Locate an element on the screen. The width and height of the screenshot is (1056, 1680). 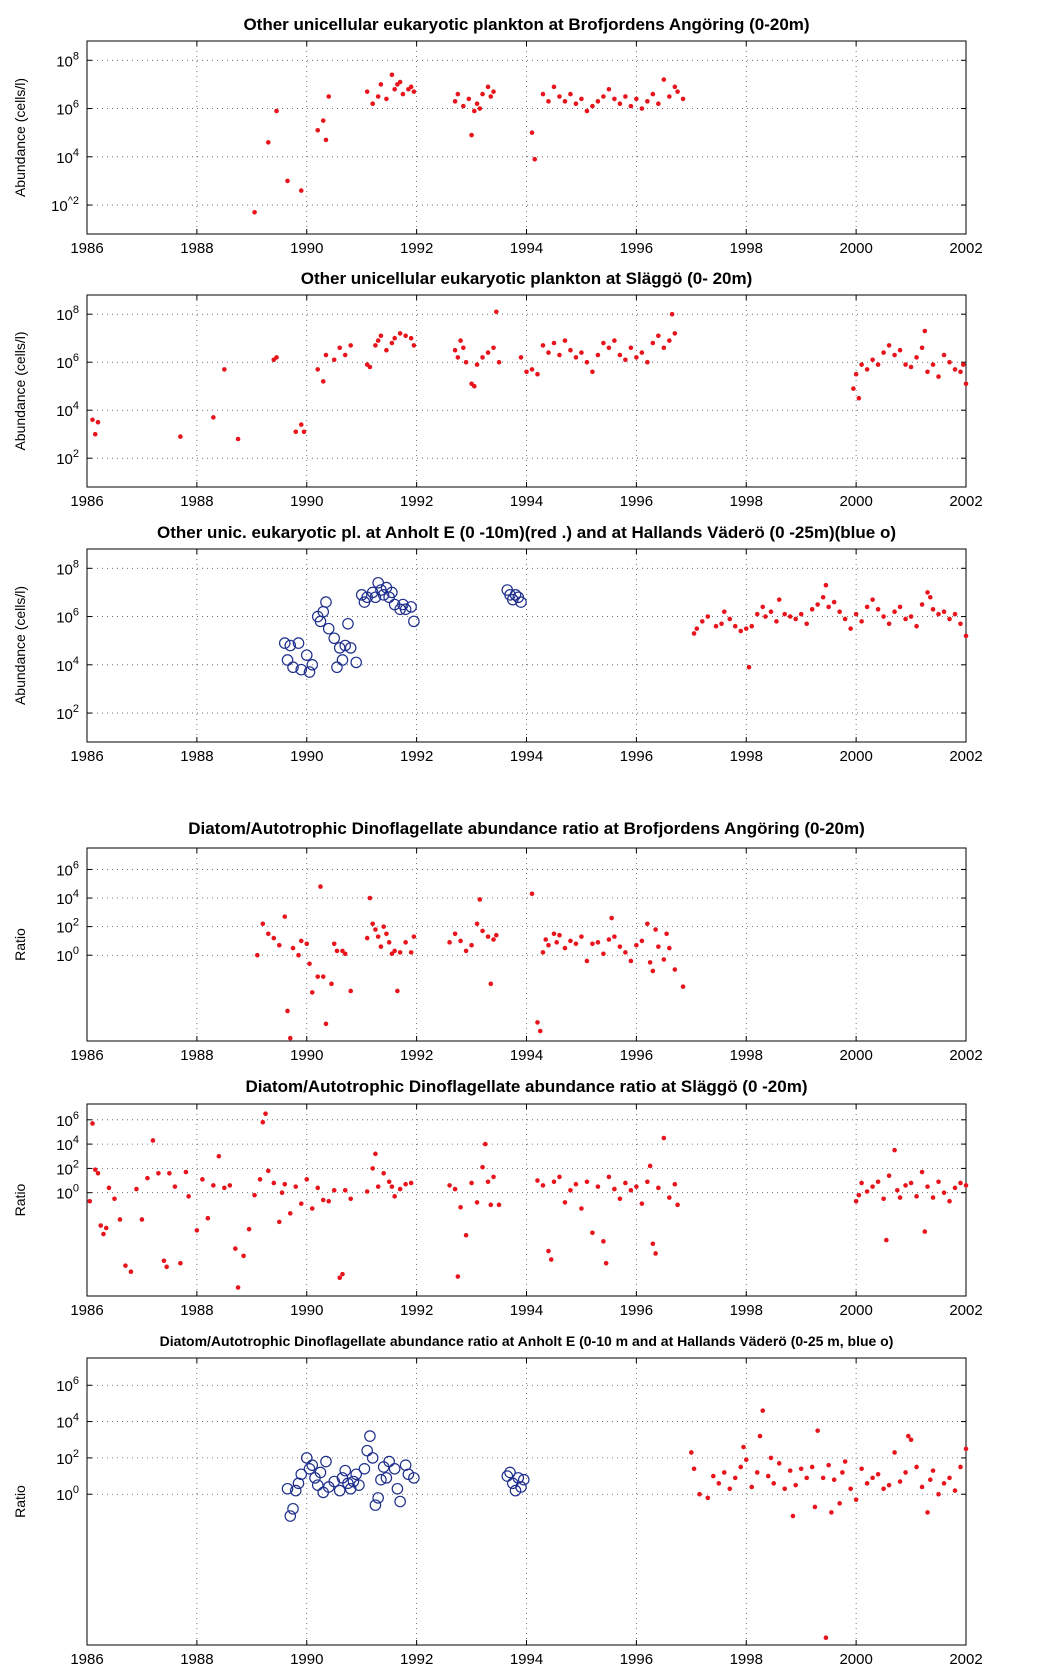
plot-frame is located at coordinates (526, 944).